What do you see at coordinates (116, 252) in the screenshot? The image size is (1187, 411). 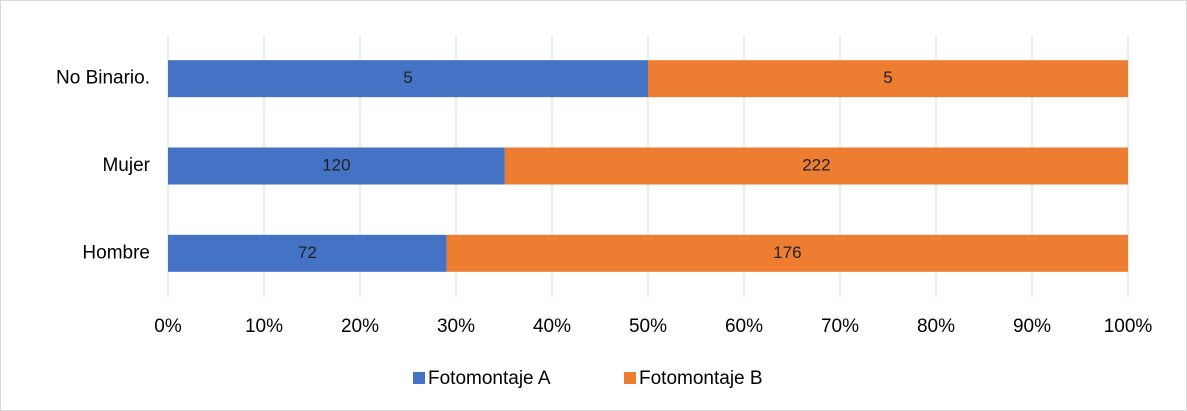 I see `y-tick-label: Hombre` at bounding box center [116, 252].